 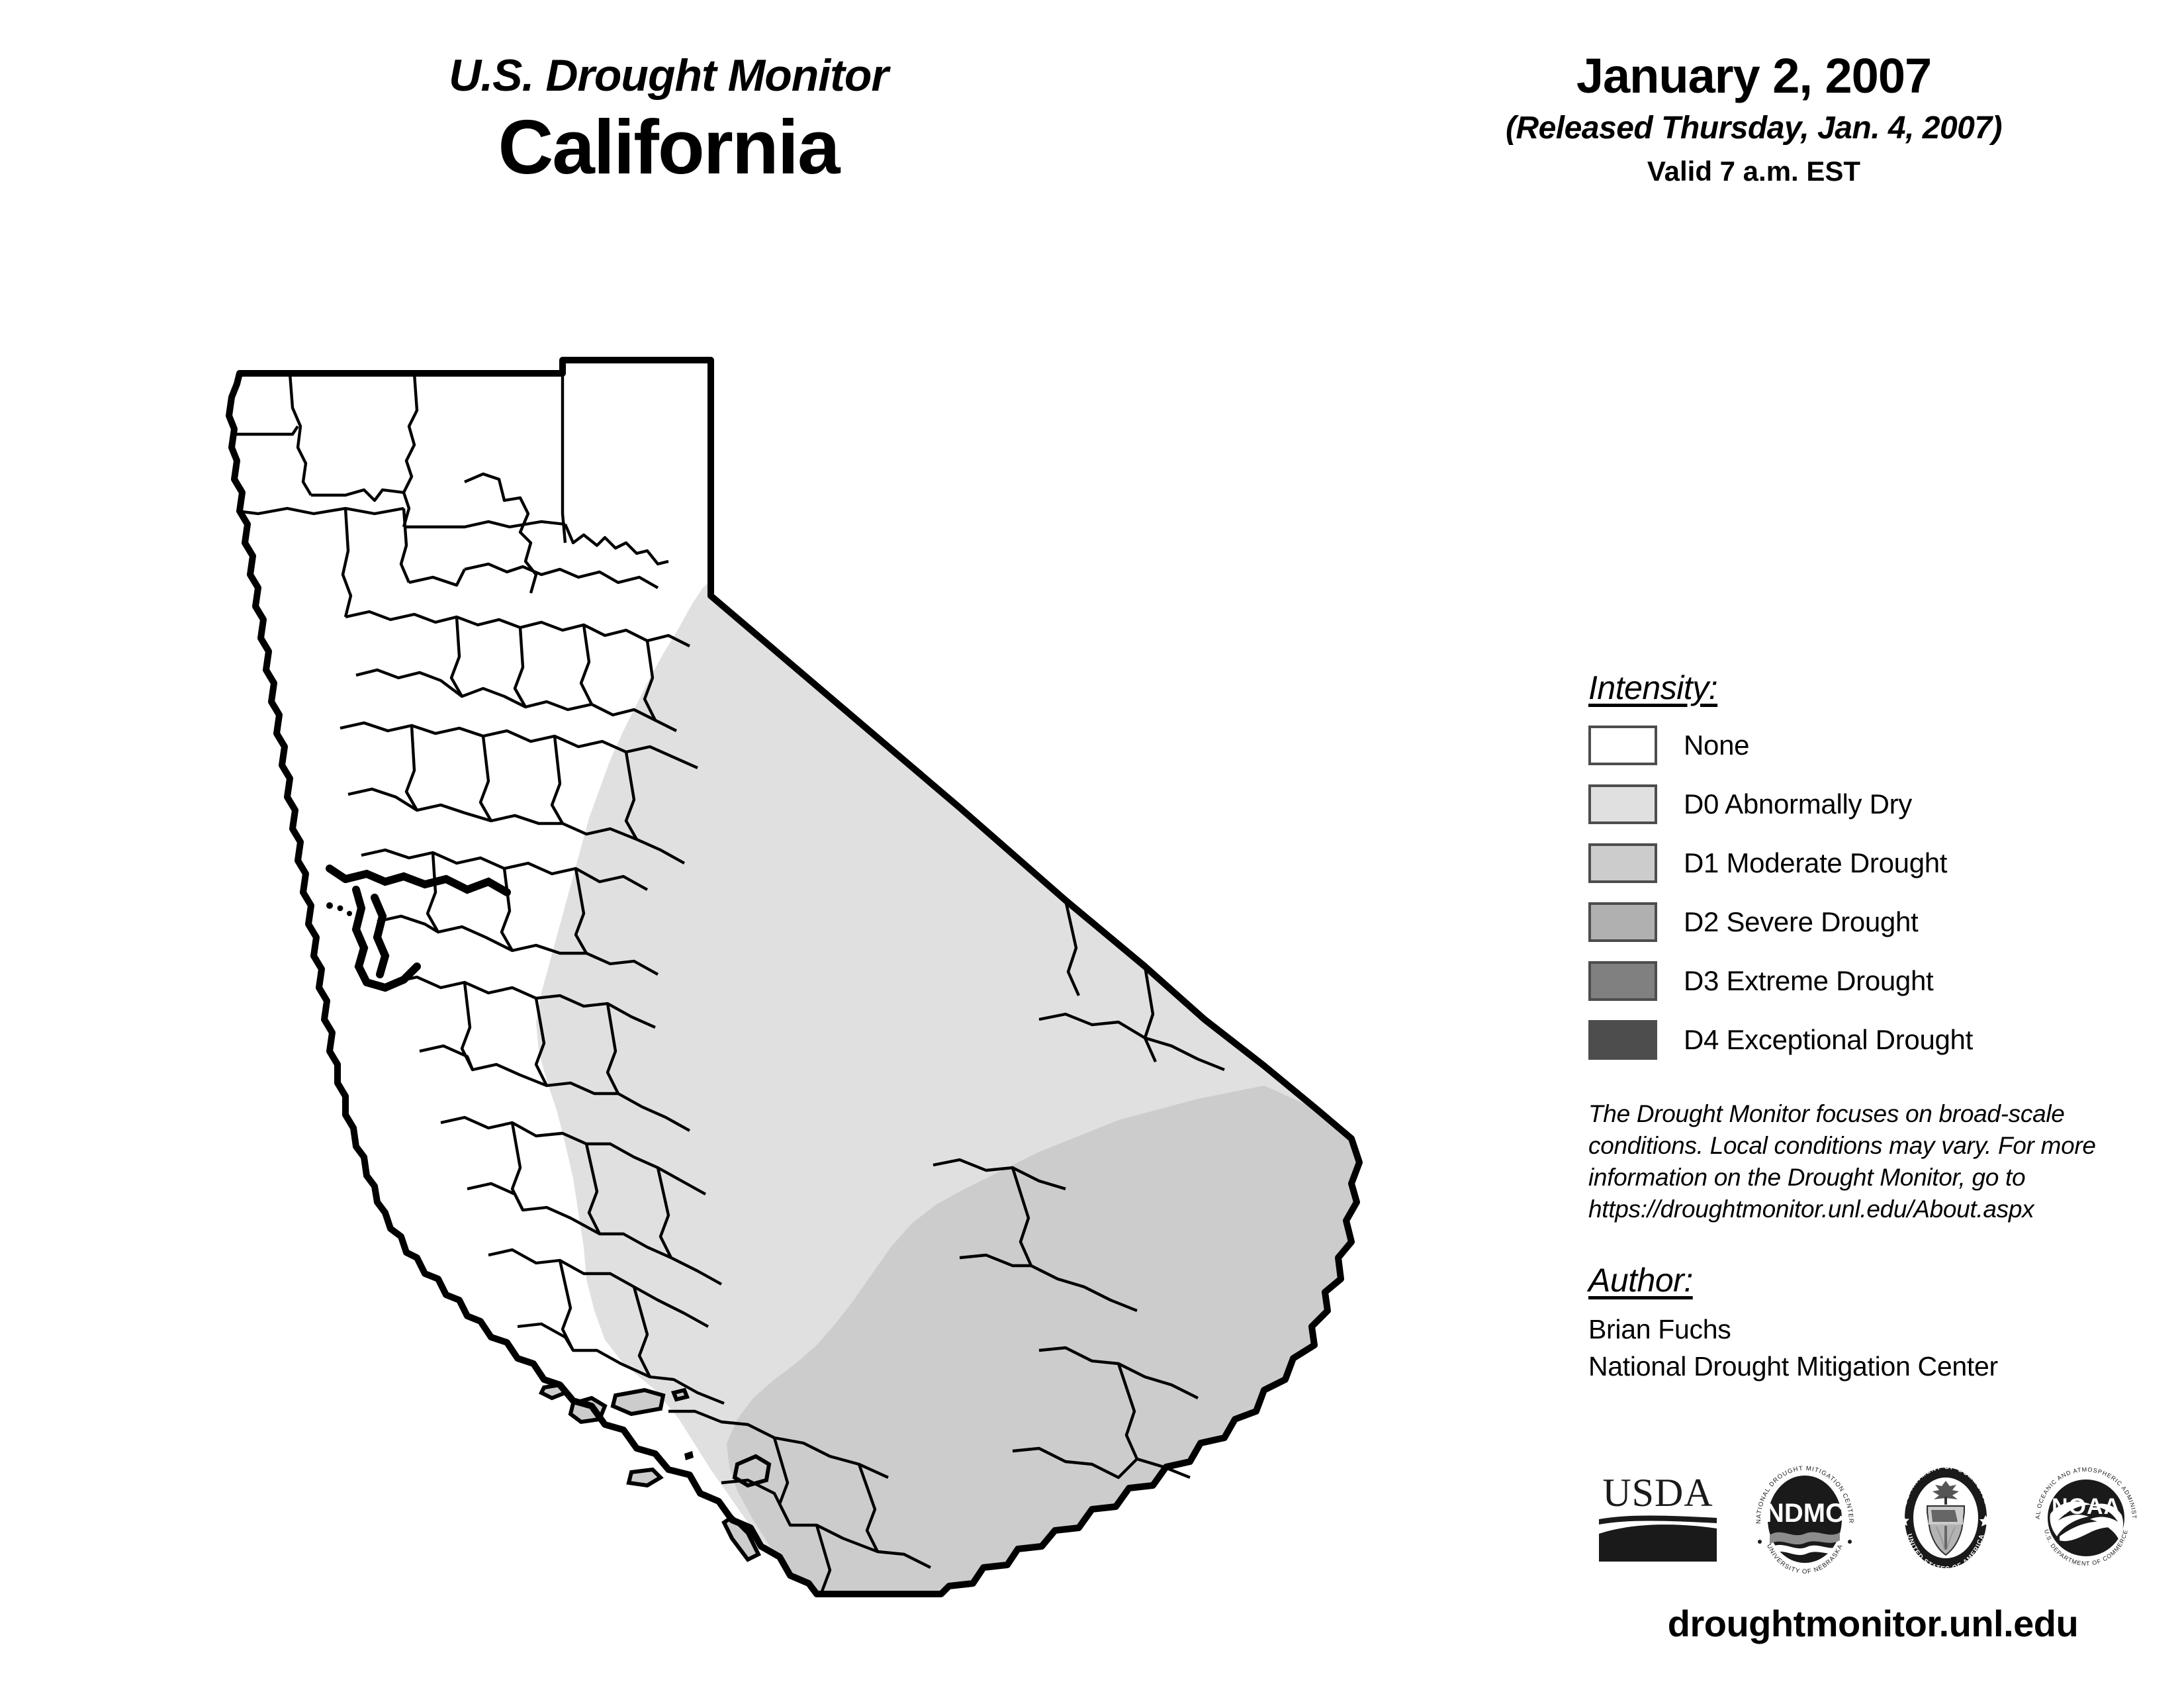 I want to click on author-affiliation: National Drought Mitigation Center, so click(x=1793, y=1366).